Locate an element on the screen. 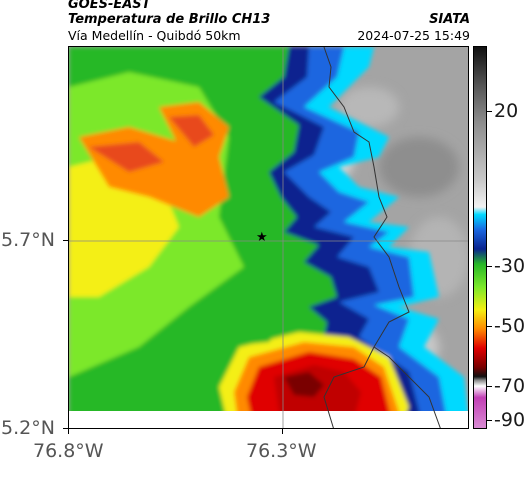 Image resolution: width=526 pixels, height=491 pixels. timestamp-label: 2024-07-25 15:49 is located at coordinates (413, 35).